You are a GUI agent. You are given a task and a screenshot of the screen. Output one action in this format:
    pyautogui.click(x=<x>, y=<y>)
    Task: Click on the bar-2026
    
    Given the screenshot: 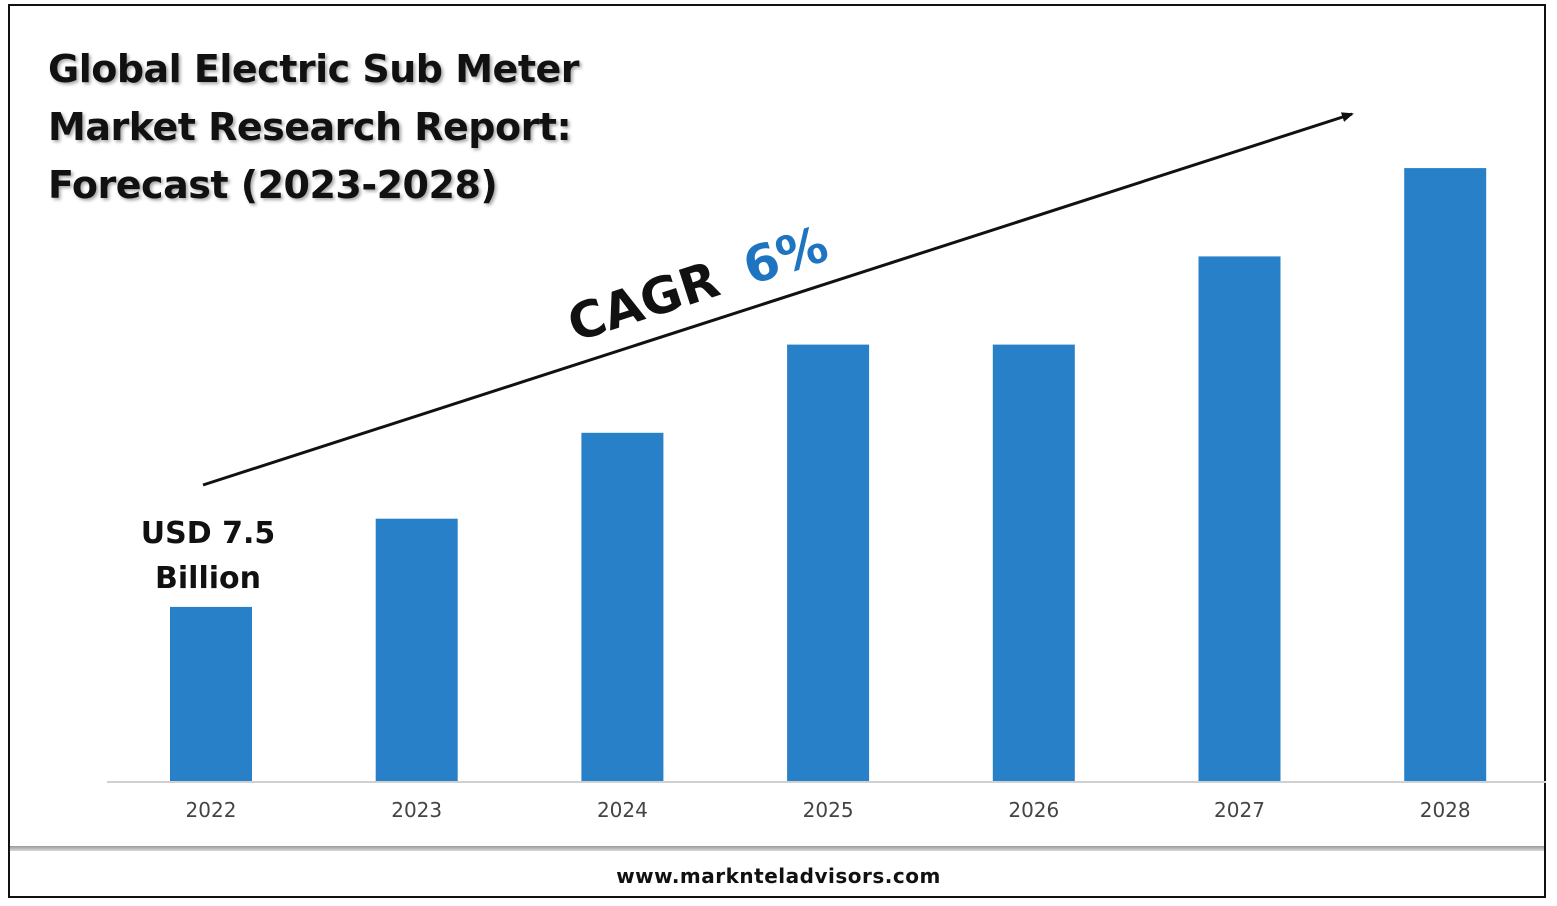 What is the action you would take?
    pyautogui.click(x=1033, y=562)
    